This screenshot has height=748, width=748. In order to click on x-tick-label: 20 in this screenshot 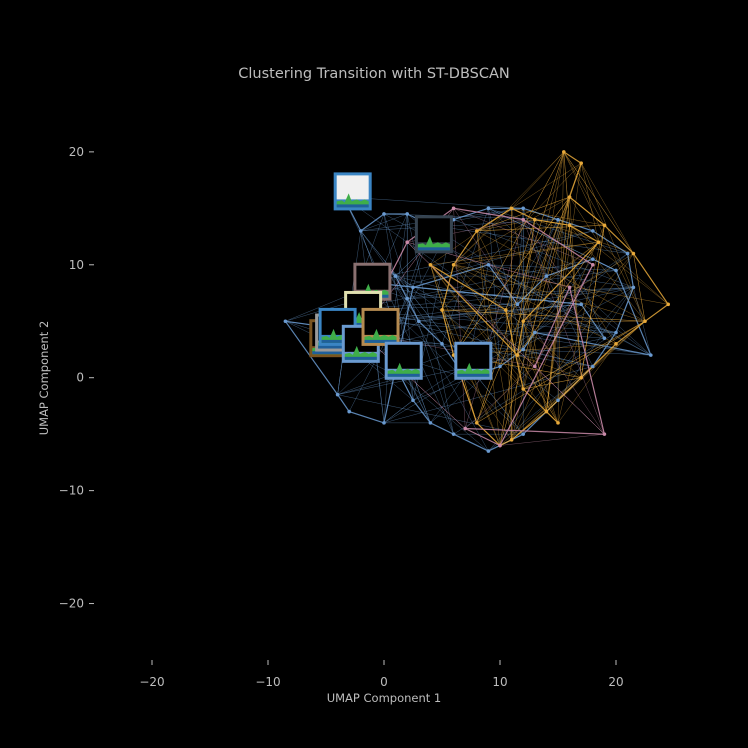, I will do `click(615, 682)`.